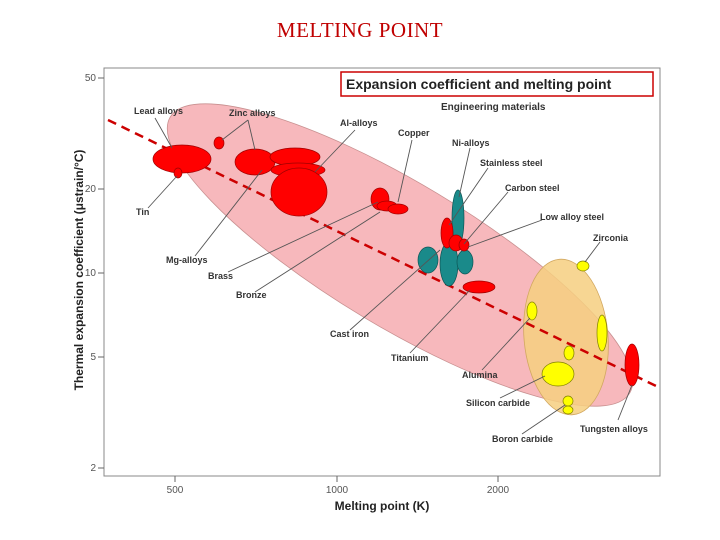 The image size is (720, 540). Describe the element at coordinates (614, 429) in the screenshot. I see `label-tungsten-alloys: Tungsten alloys` at that location.